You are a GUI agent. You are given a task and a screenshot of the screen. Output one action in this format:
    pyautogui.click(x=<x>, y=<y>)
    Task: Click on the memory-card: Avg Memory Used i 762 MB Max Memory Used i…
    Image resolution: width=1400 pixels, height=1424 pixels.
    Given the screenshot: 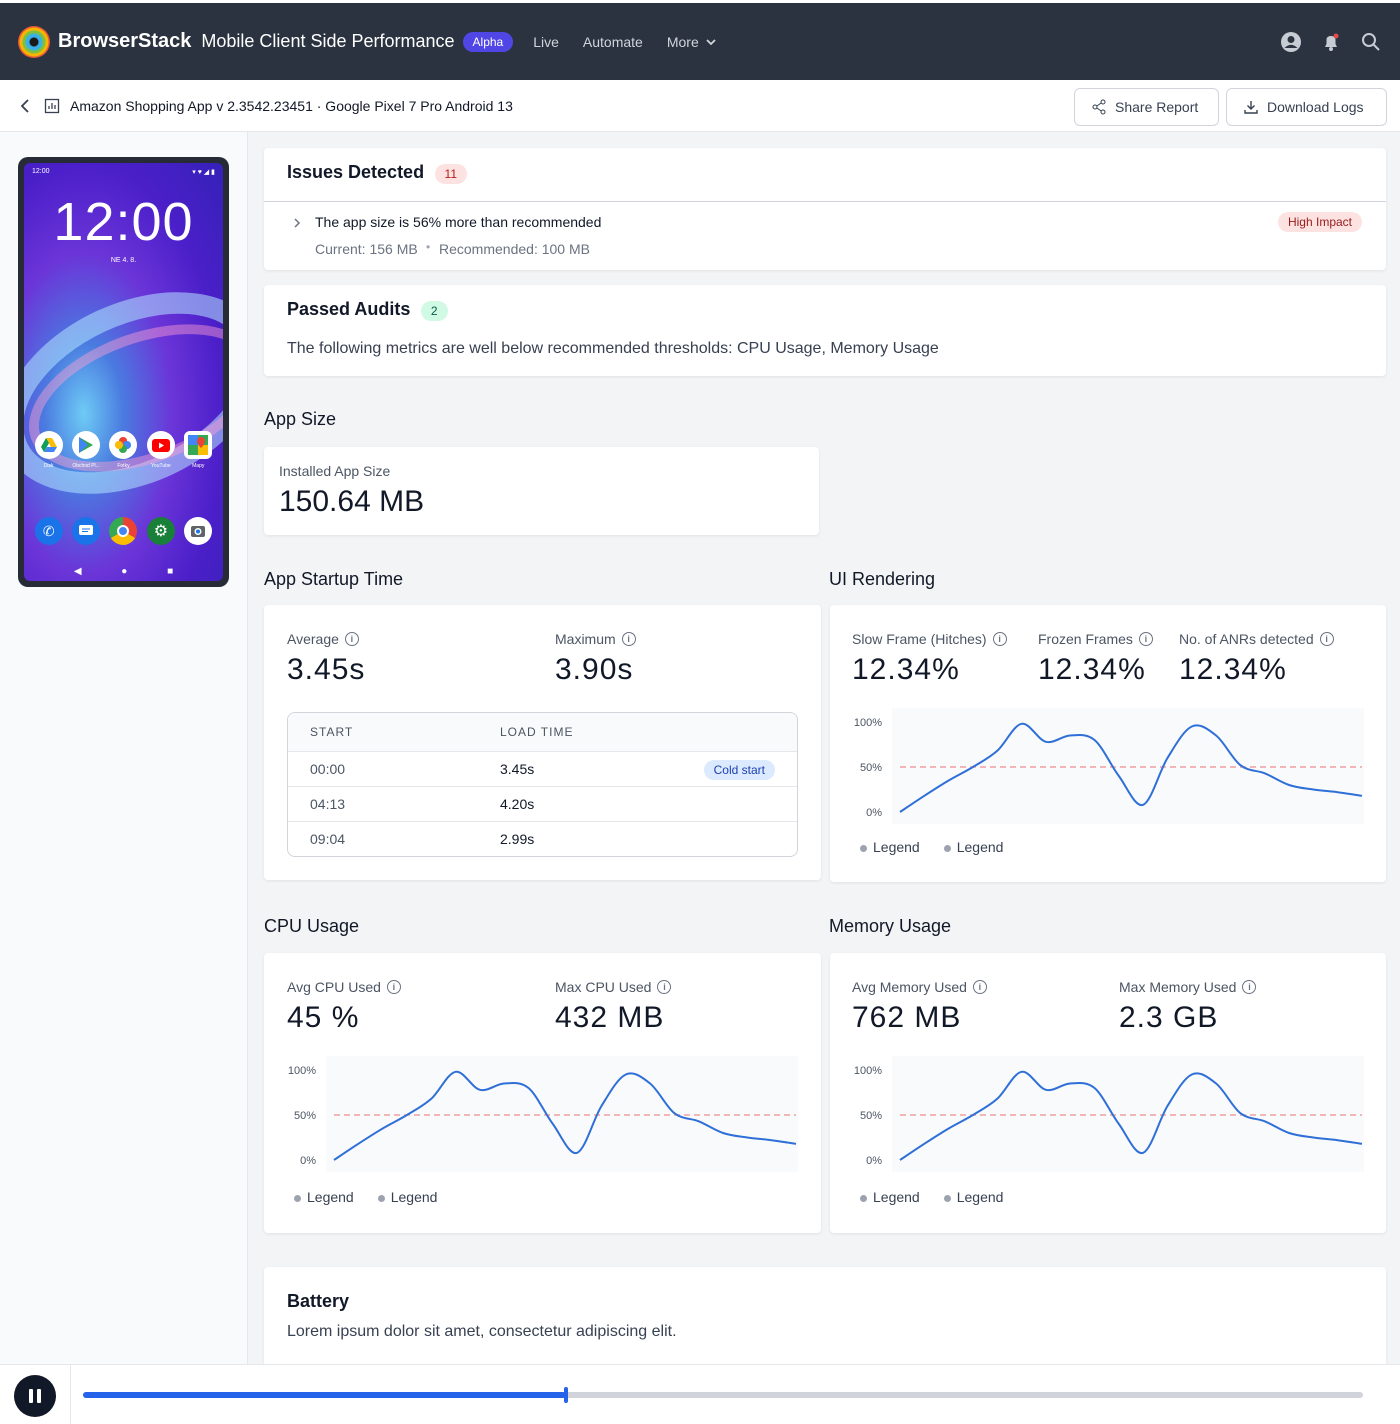 What is the action you would take?
    pyautogui.click(x=1108, y=1093)
    